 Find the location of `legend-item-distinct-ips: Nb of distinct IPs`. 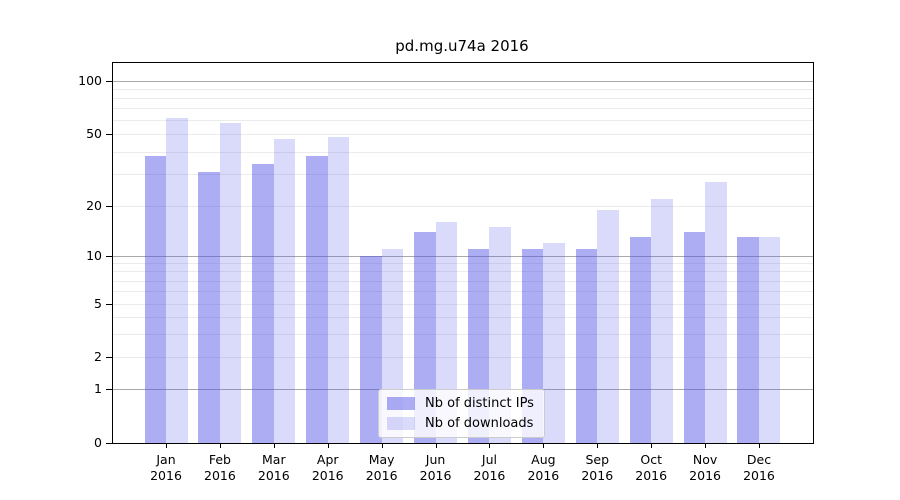

legend-item-distinct-ips: Nb of distinct IPs is located at coordinates (460, 403).